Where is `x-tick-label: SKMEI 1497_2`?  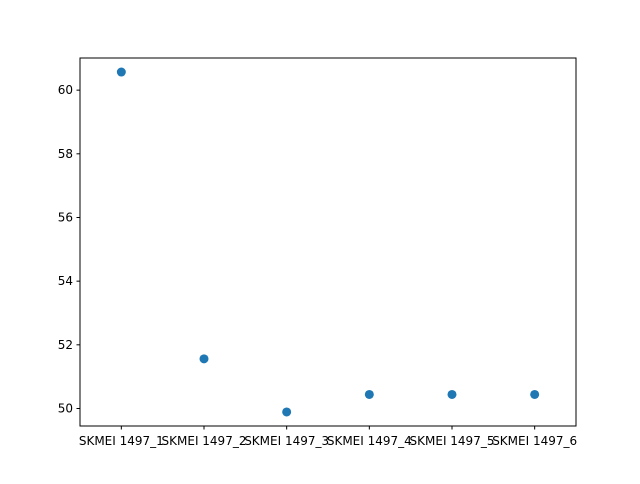
x-tick-label: SKMEI 1497_2 is located at coordinates (204, 441).